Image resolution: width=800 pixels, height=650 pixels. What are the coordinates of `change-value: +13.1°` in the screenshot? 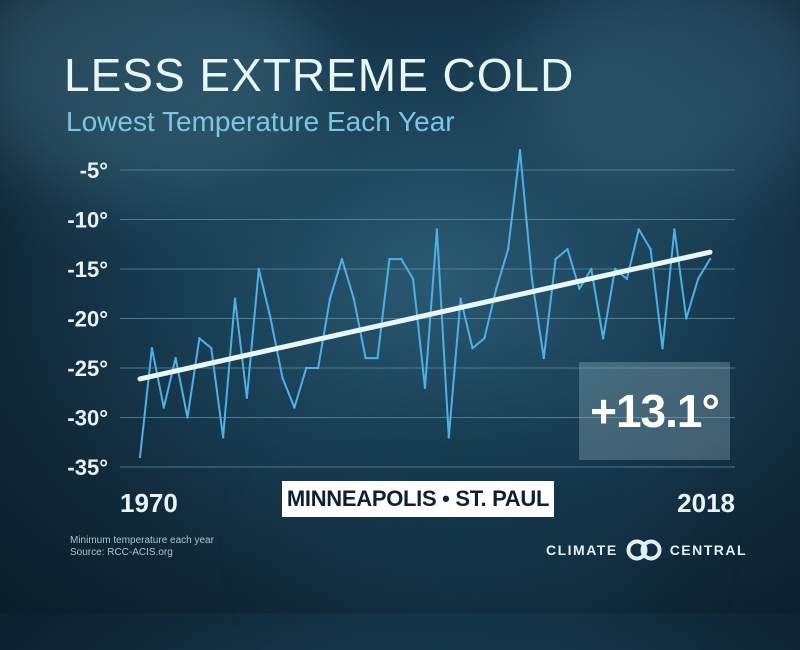 It's located at (655, 411).